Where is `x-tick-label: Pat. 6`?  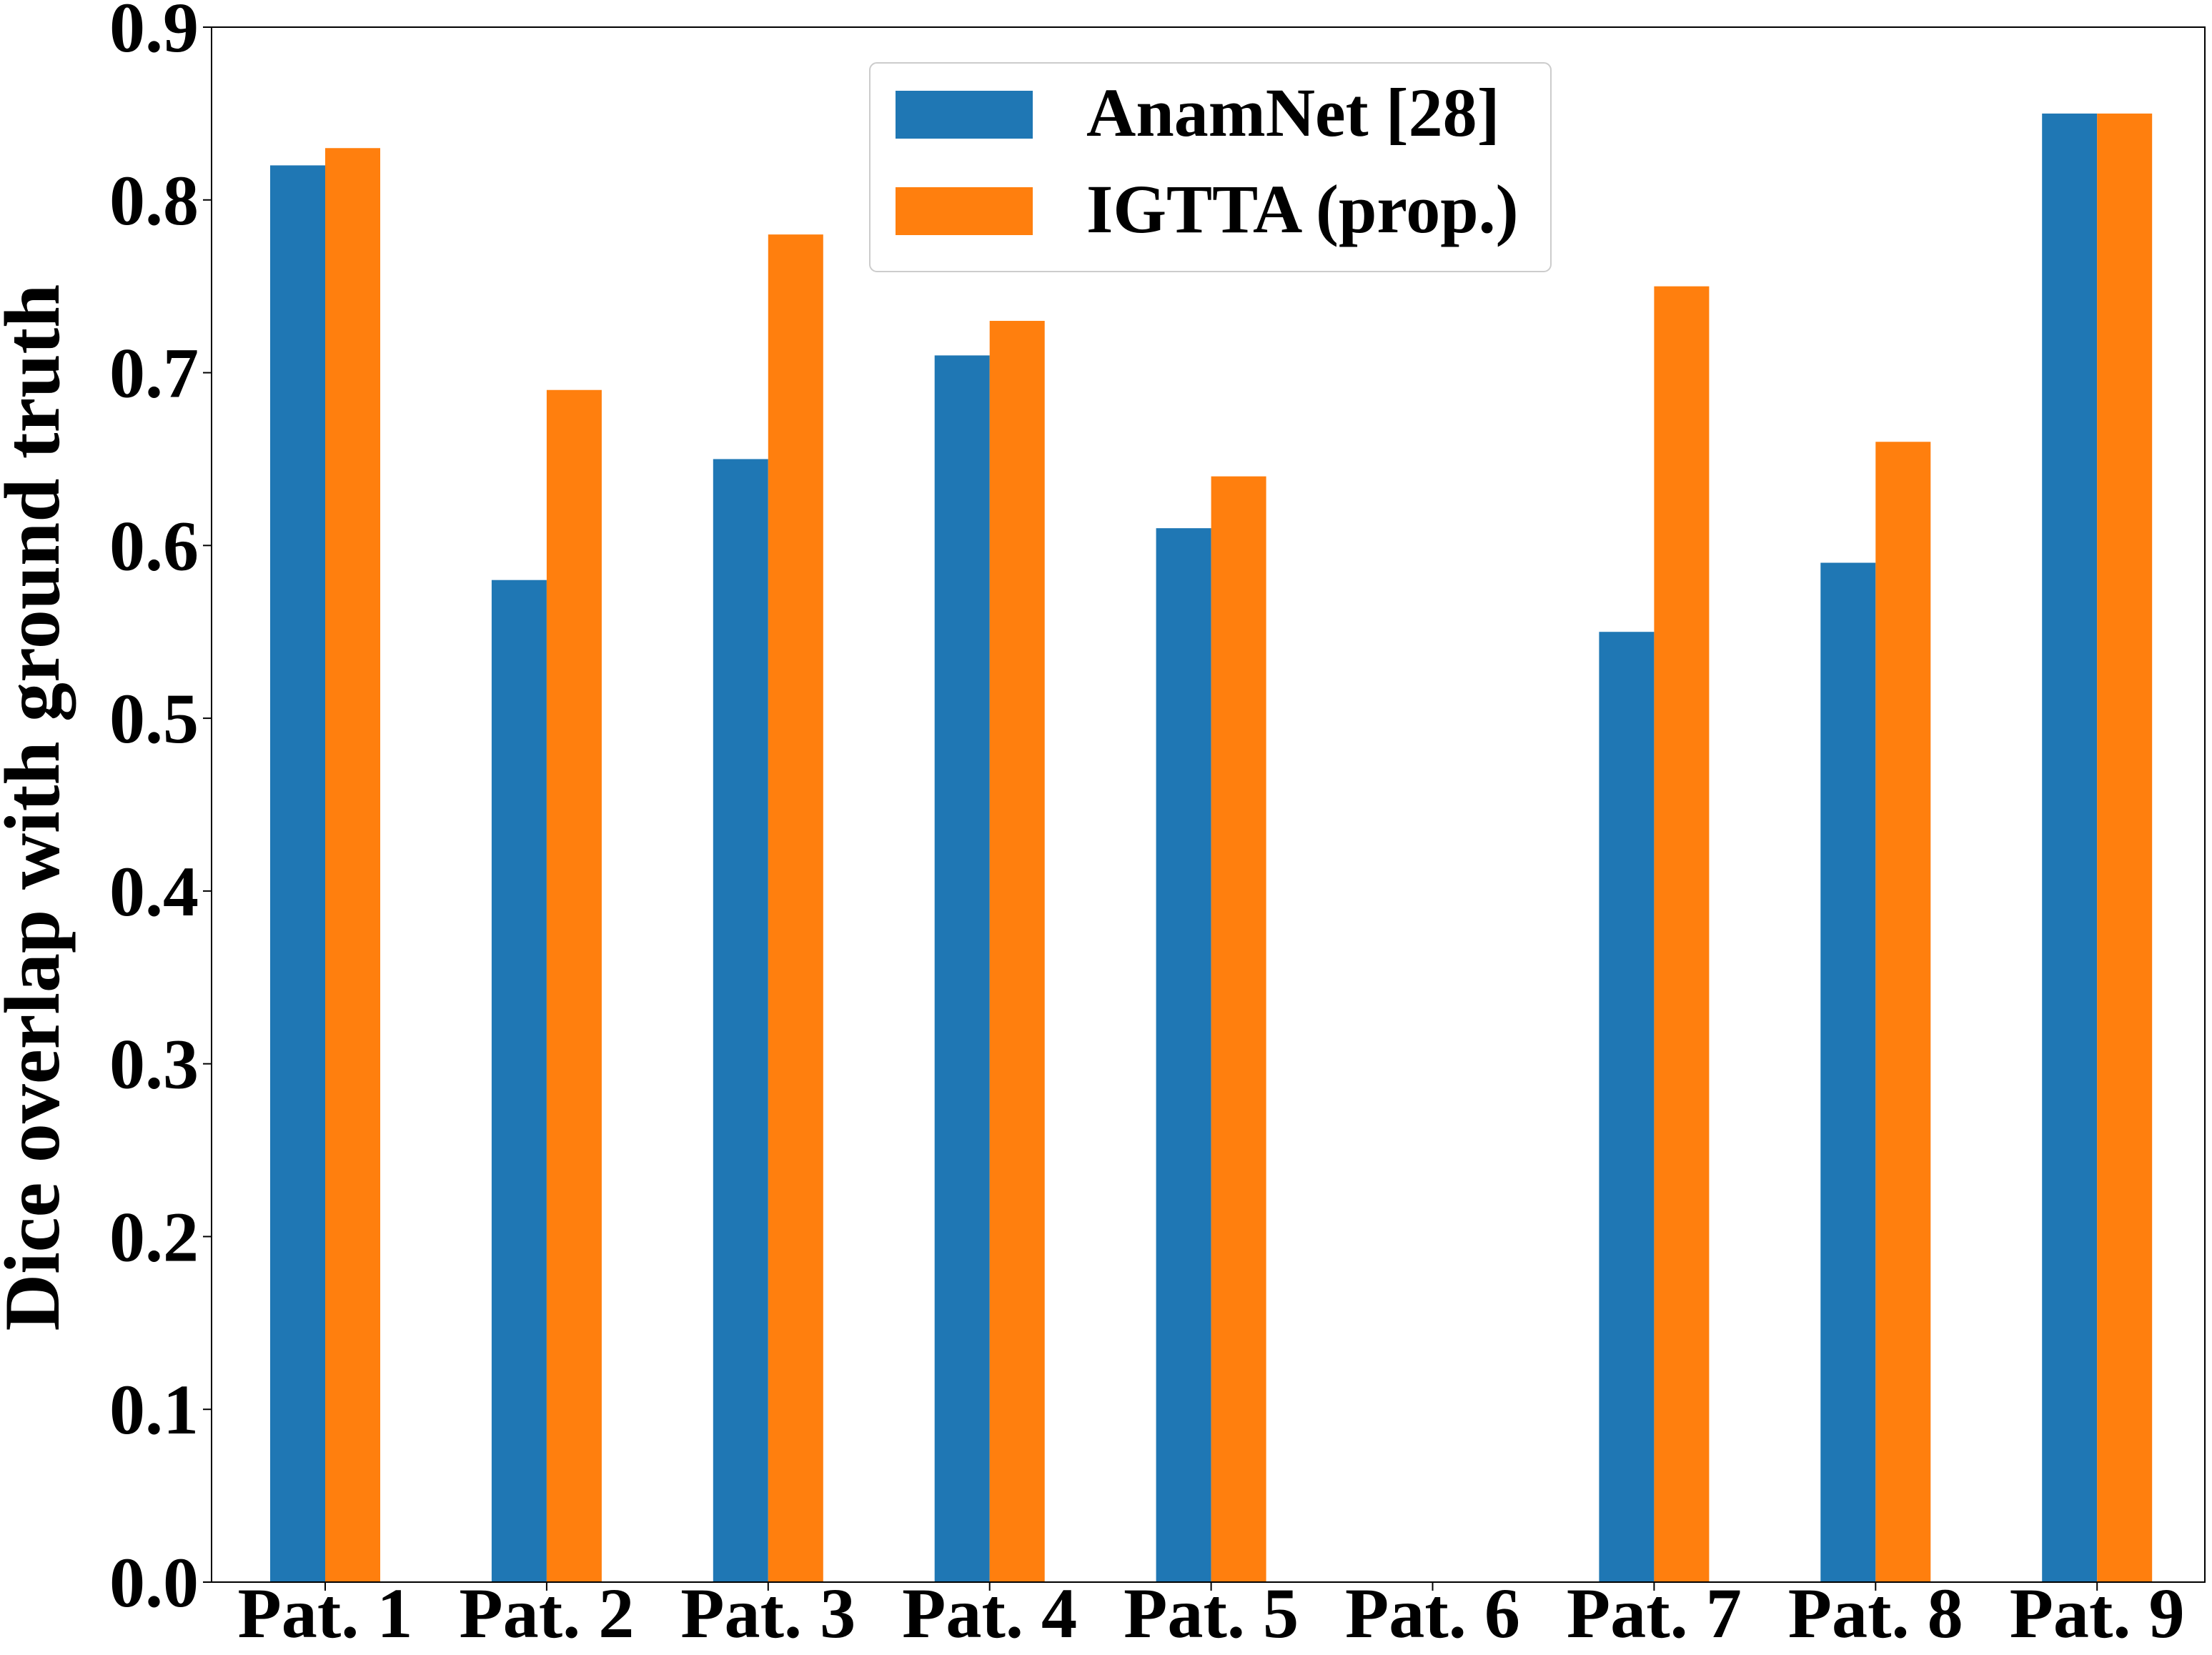
x-tick-label: Pat. 6 is located at coordinates (1432, 1614).